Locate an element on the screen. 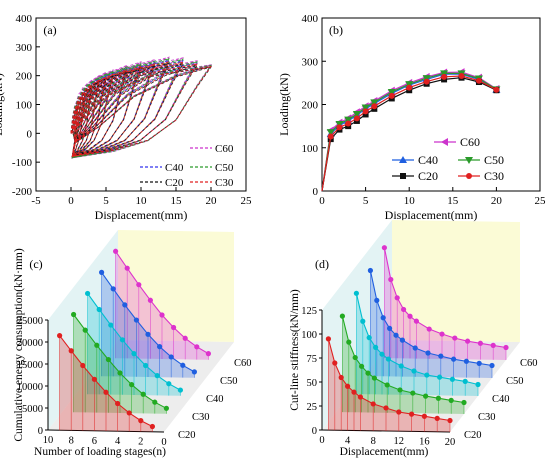 The width and height of the screenshot is (550, 464). panel-d-series-label-c50: C50 is located at coordinates (515, 381).